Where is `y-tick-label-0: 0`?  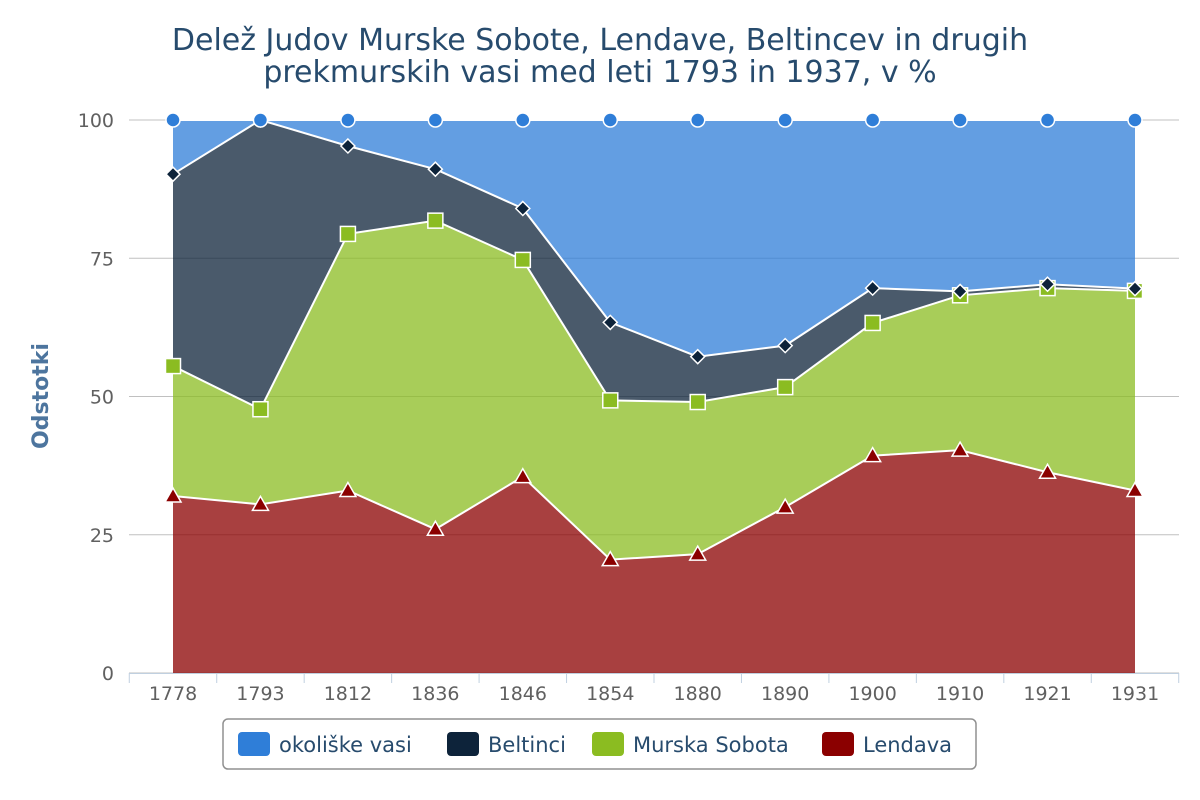 y-tick-label-0: 0 is located at coordinates (108, 674).